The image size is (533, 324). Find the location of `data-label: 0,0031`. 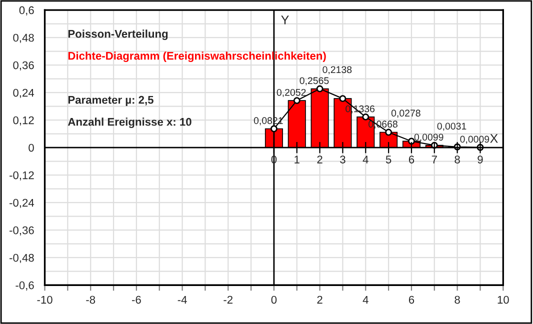

data-label: 0,0031 is located at coordinates (451, 126).